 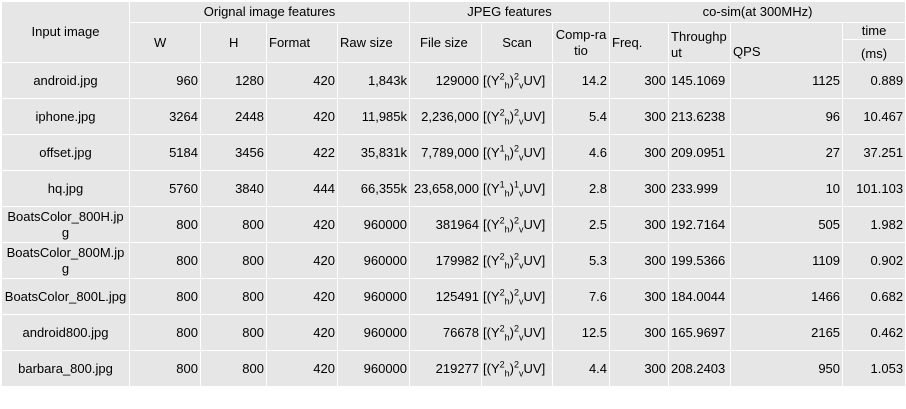 I want to click on cell-time: 0.682, so click(x=874, y=296).